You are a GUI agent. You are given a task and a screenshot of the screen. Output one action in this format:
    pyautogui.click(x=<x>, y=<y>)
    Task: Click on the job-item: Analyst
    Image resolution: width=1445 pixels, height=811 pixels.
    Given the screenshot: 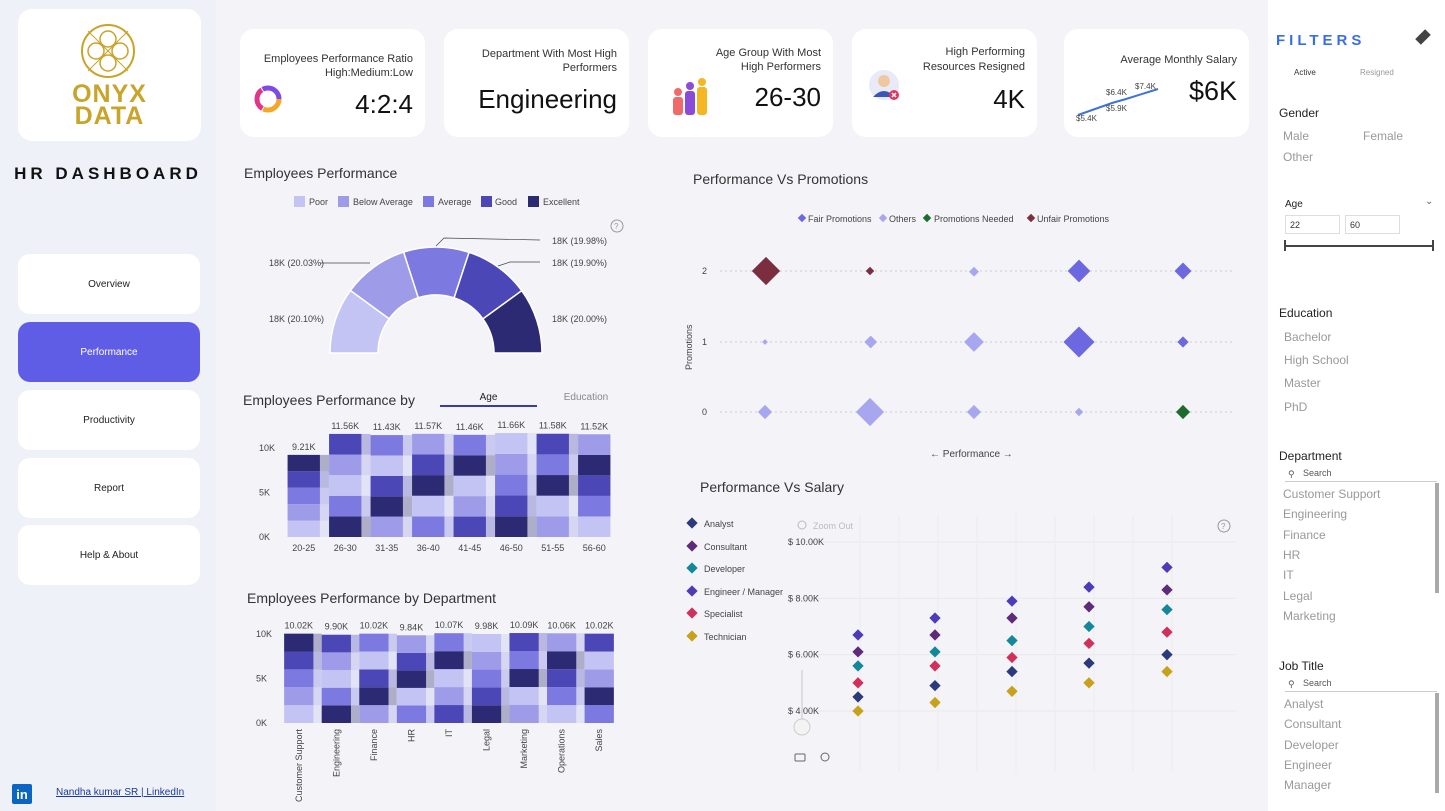 What is the action you would take?
    pyautogui.click(x=1304, y=704)
    